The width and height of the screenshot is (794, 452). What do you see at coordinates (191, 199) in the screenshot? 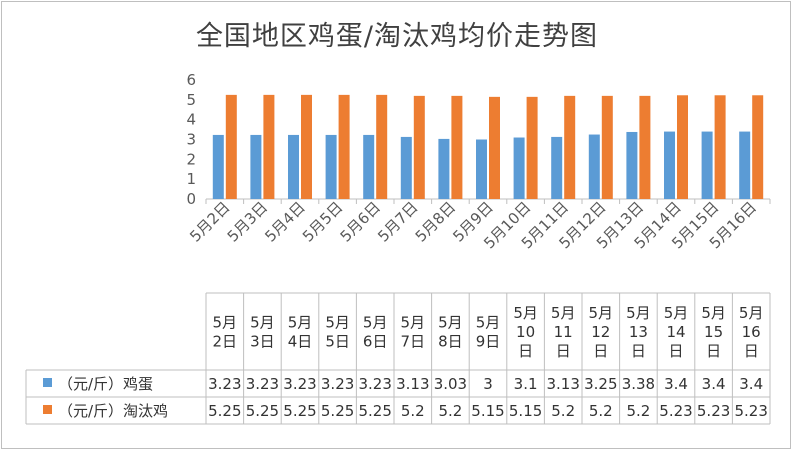
I see `y-tick-label: 0` at bounding box center [191, 199].